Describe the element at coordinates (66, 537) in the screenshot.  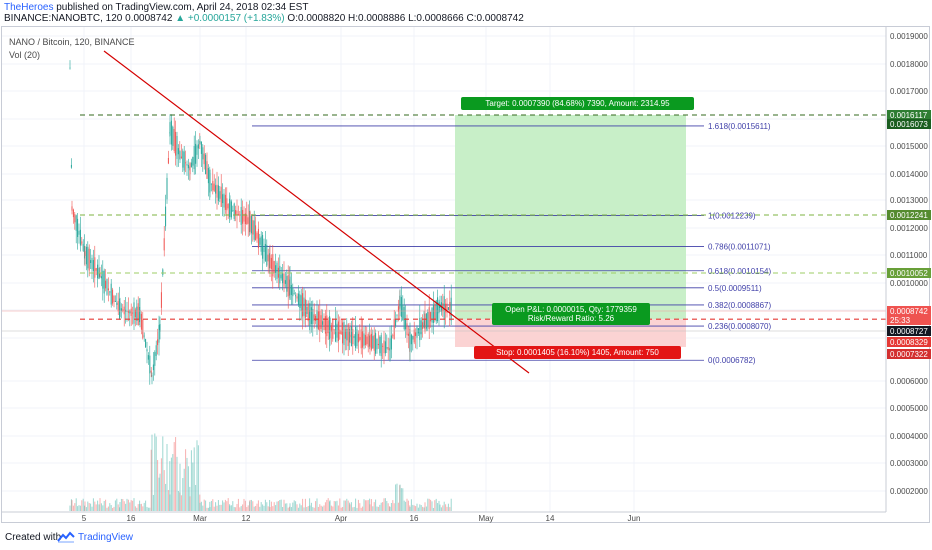
I see `tradingview-logo-icon` at that location.